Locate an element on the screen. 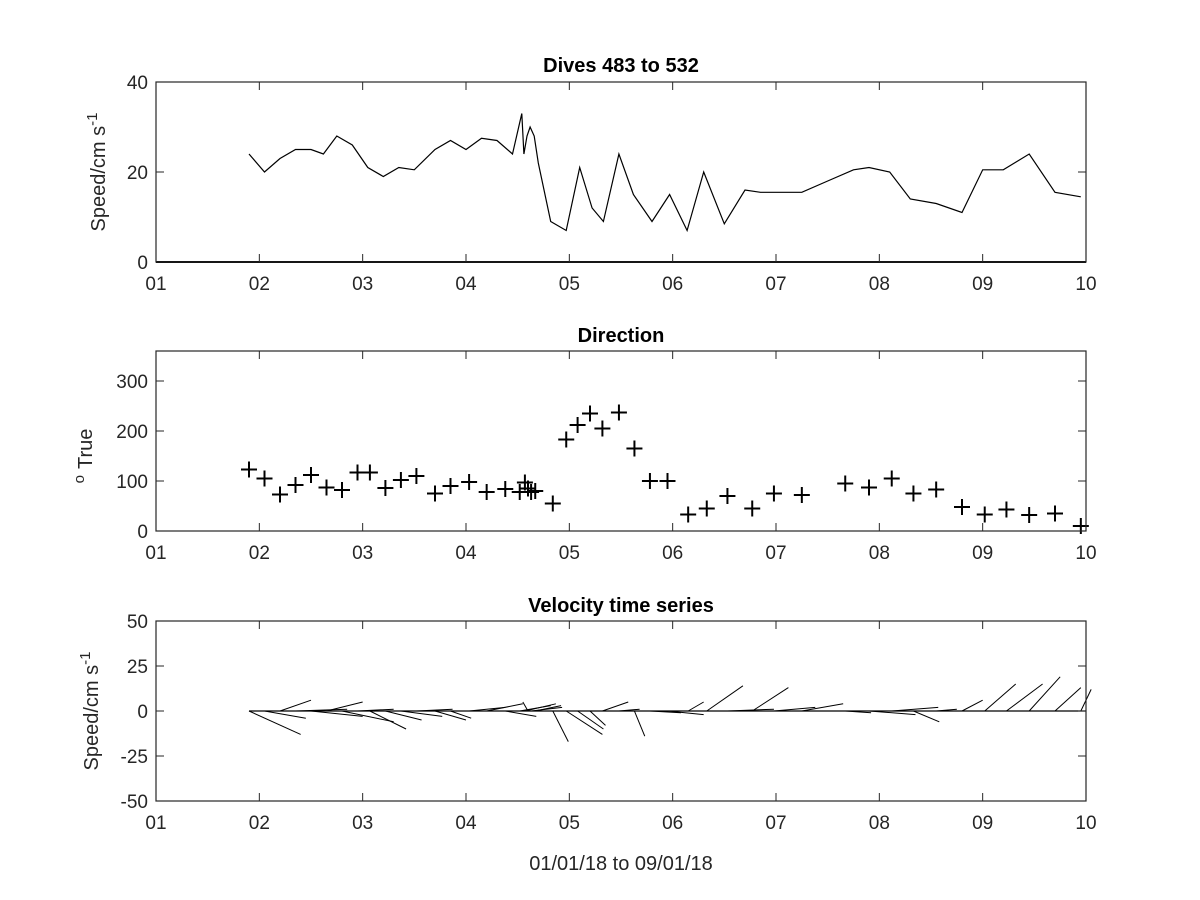  speed-panel-xtick-label: 07 is located at coordinates (775, 284).